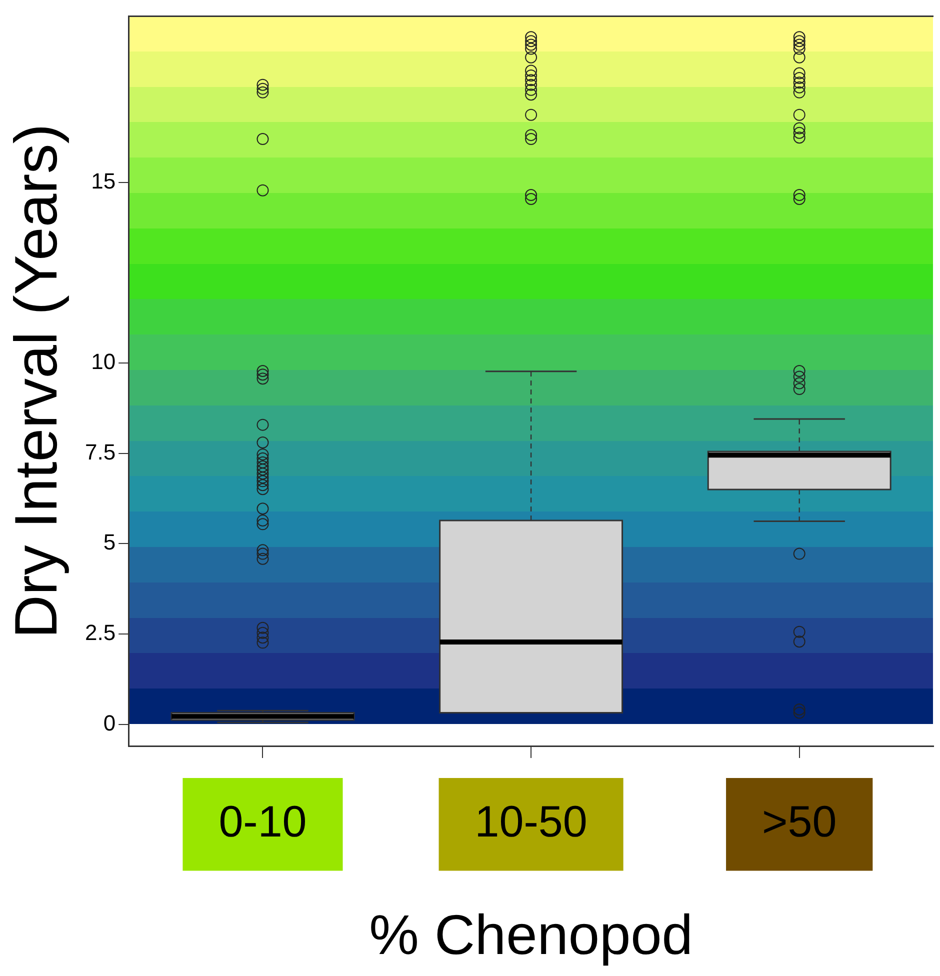 The height and width of the screenshot is (976, 940). I want to click on x-tick-label: >50, so click(799, 822).